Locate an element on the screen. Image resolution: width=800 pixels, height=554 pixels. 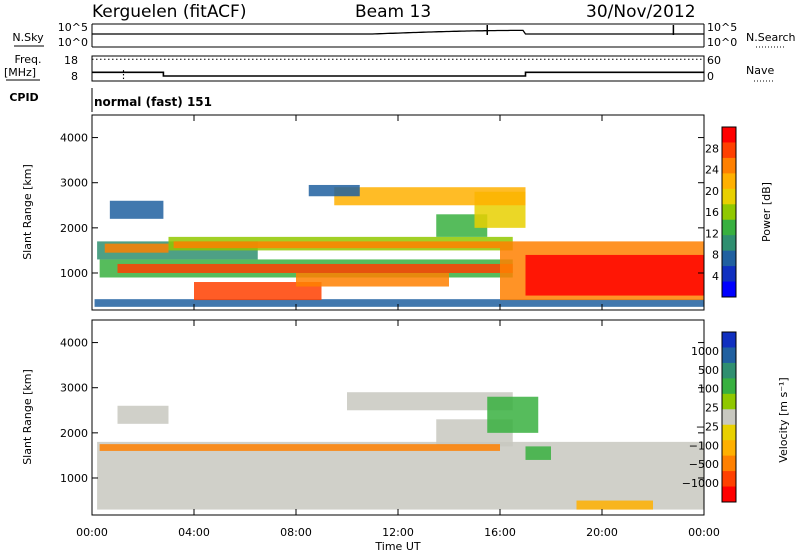
colorbar-tick-label: 24 is located at coordinates (712, 170).